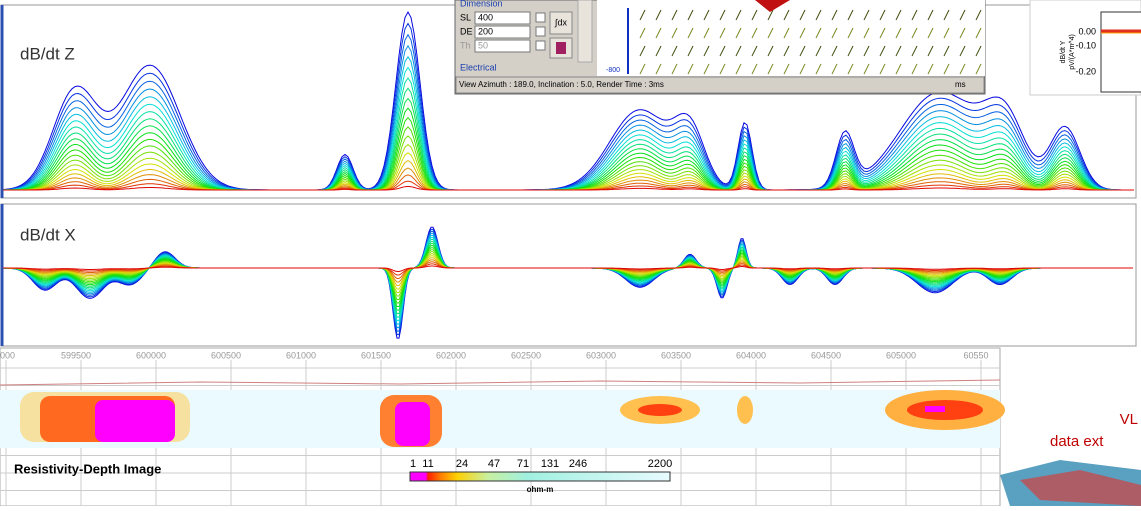  I want to click on colorbar-label: 246, so click(578, 464).